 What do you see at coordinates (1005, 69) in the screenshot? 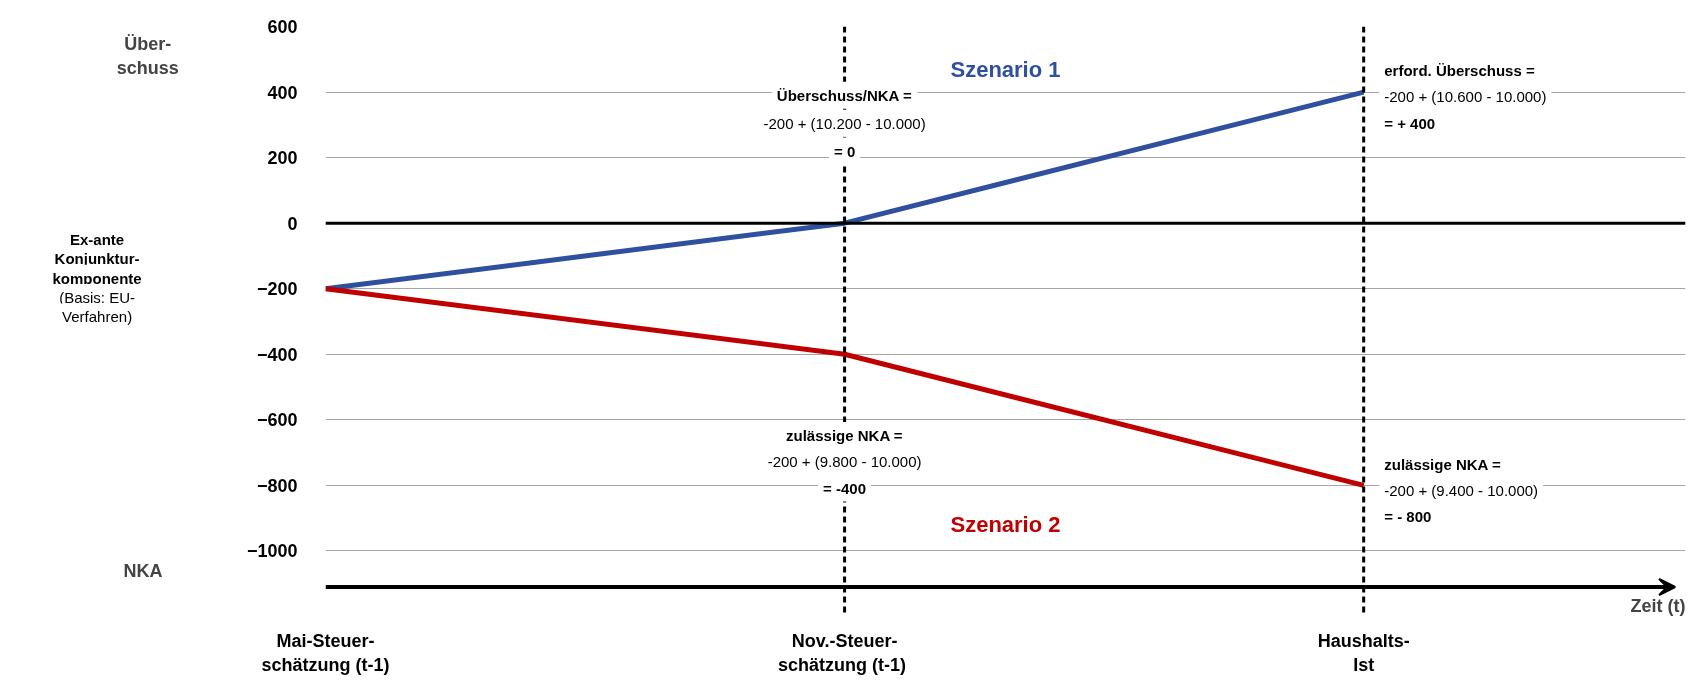
I see `text: Szenario 1` at bounding box center [1005, 69].